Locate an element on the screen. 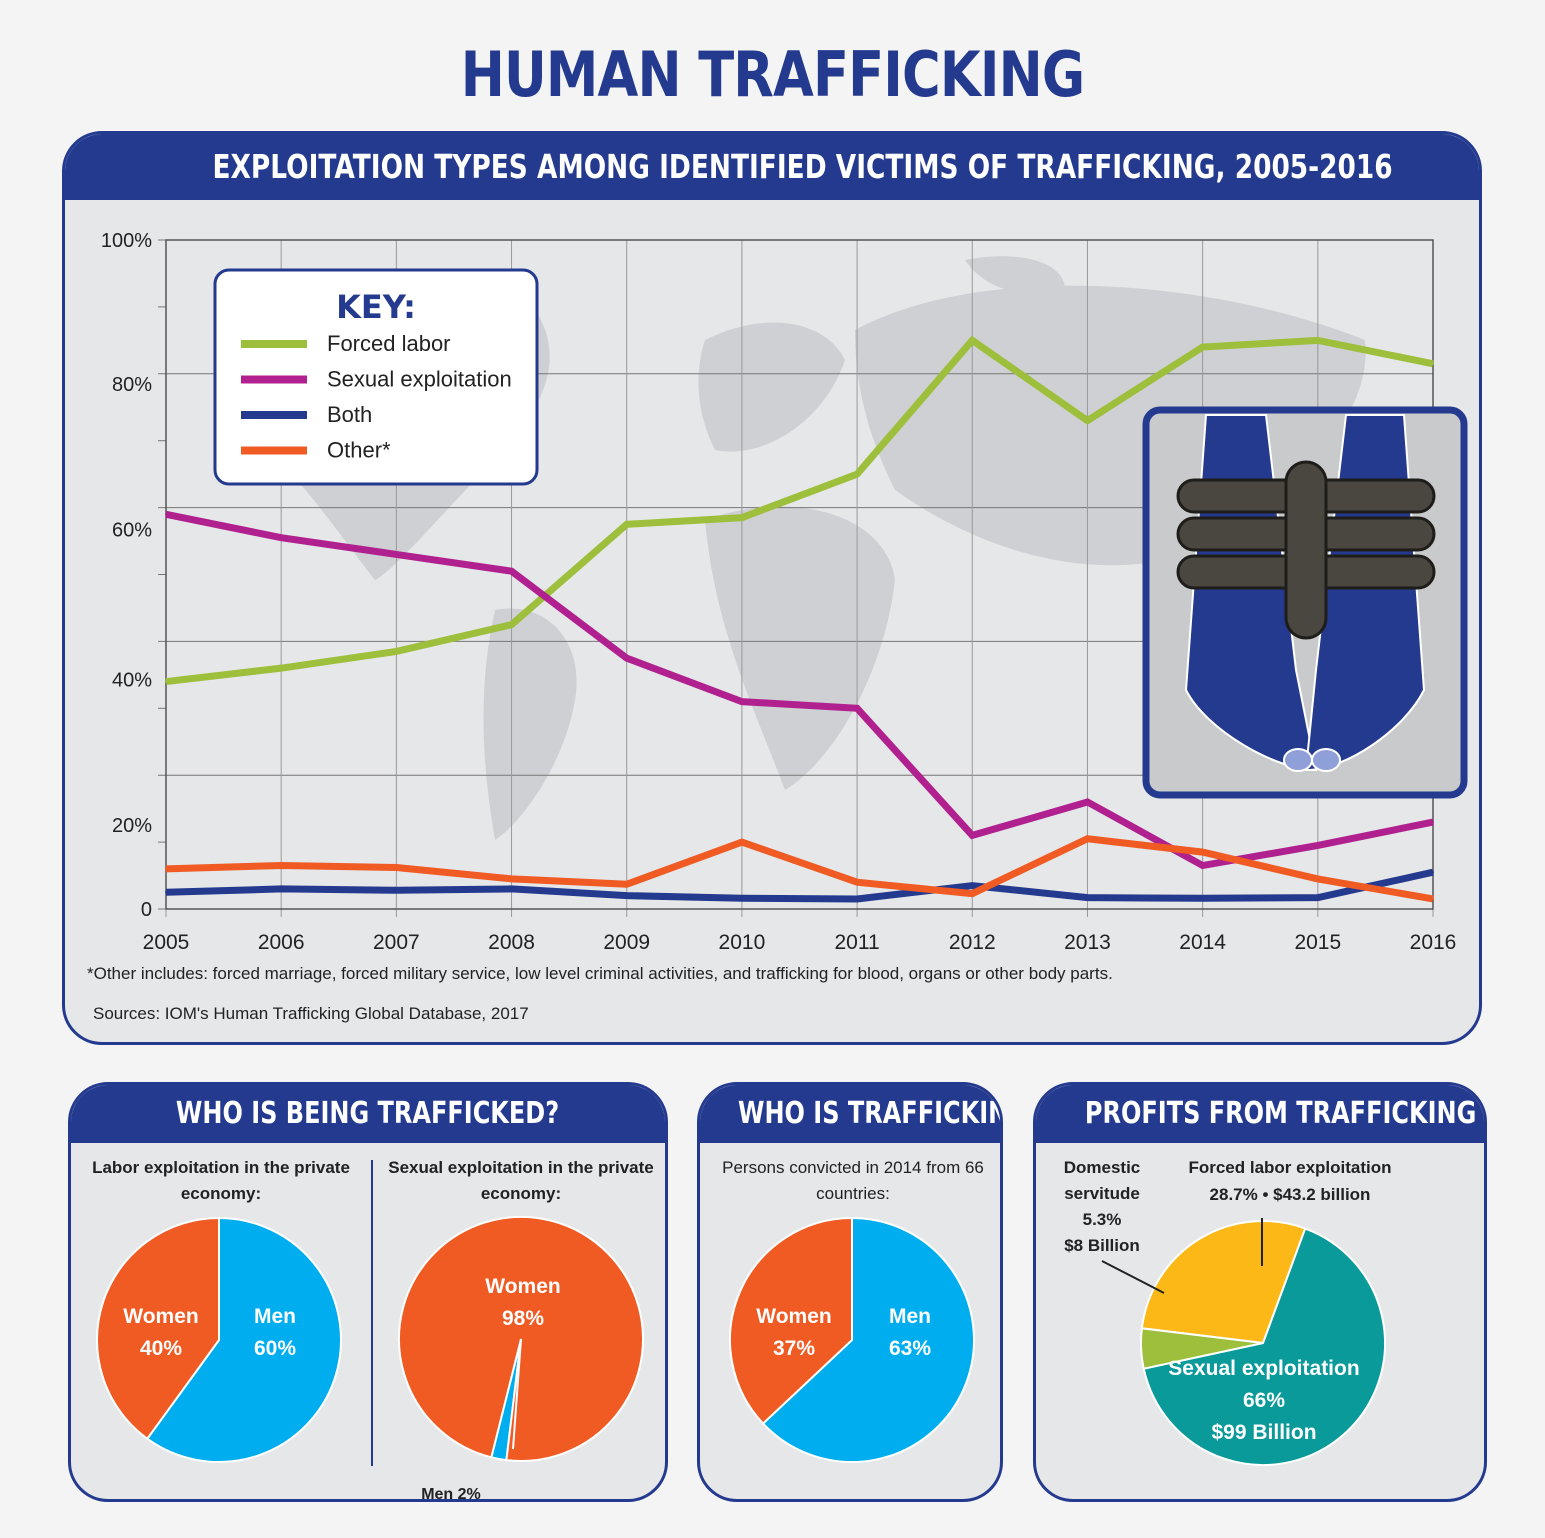 Image resolution: width=1545 pixels, height=1538 pixels. labor-pie-chart: Women 40% Men 60% is located at coordinates (219, 1339).